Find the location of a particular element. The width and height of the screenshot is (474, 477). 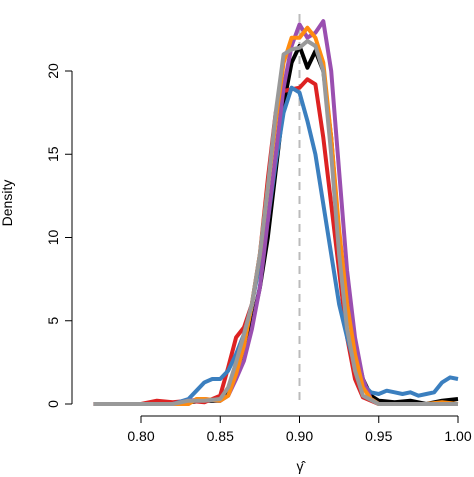

x-tick-label: 0.95 is located at coordinates (378, 436).